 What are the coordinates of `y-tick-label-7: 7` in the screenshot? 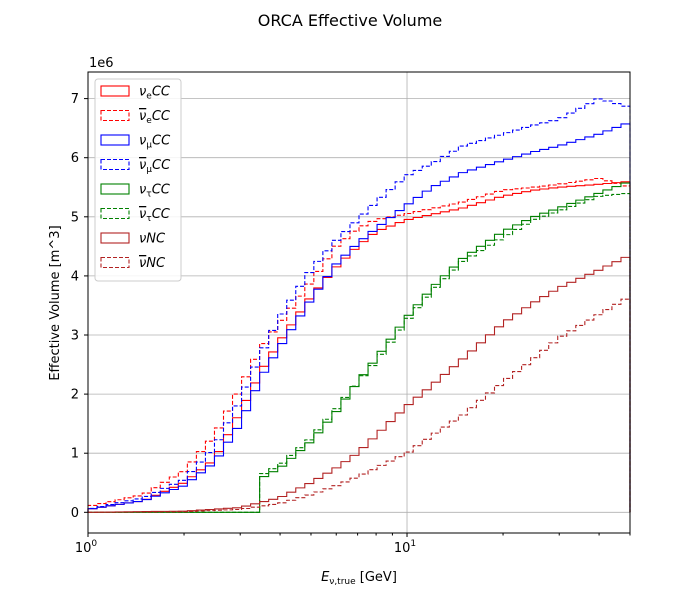 It's located at (75, 99).